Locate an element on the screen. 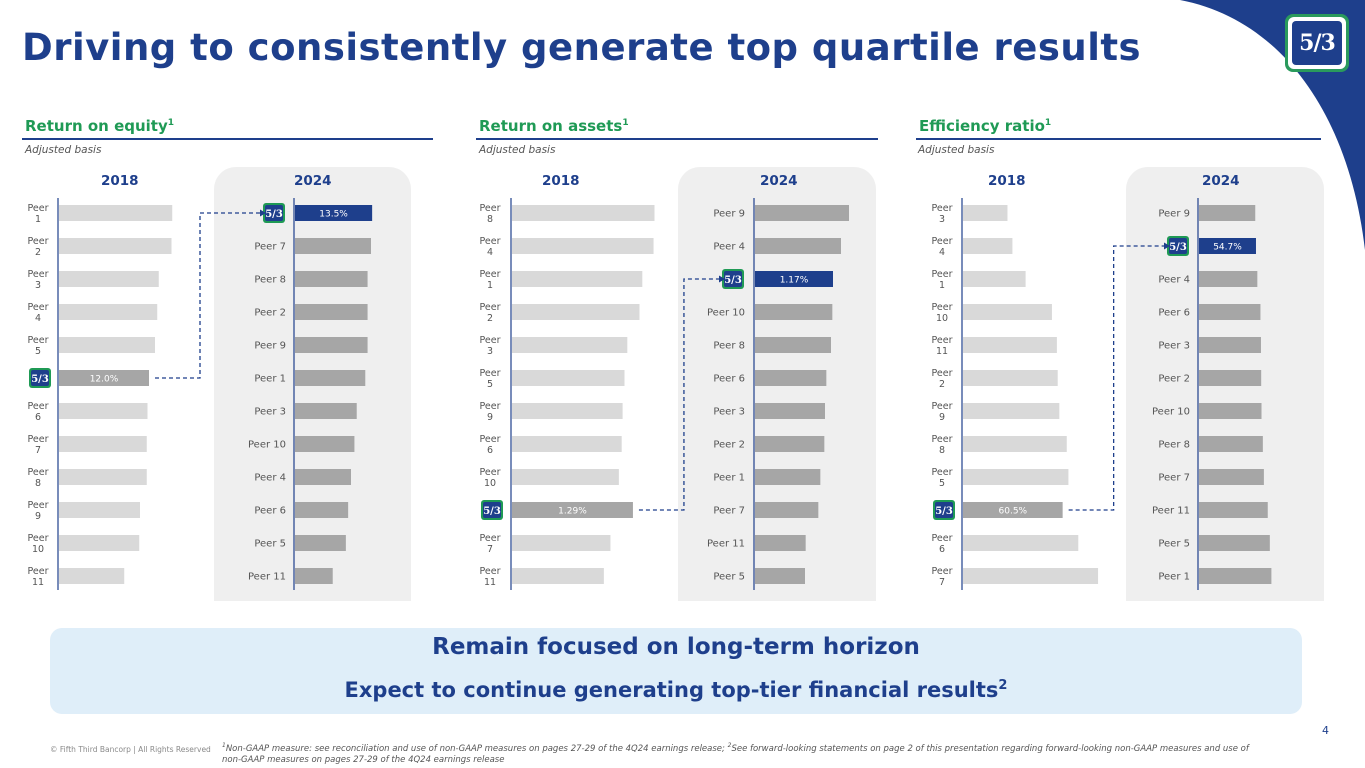 This screenshot has height=768, width=1365. eff-year-2024: 2024 is located at coordinates (1221, 181).